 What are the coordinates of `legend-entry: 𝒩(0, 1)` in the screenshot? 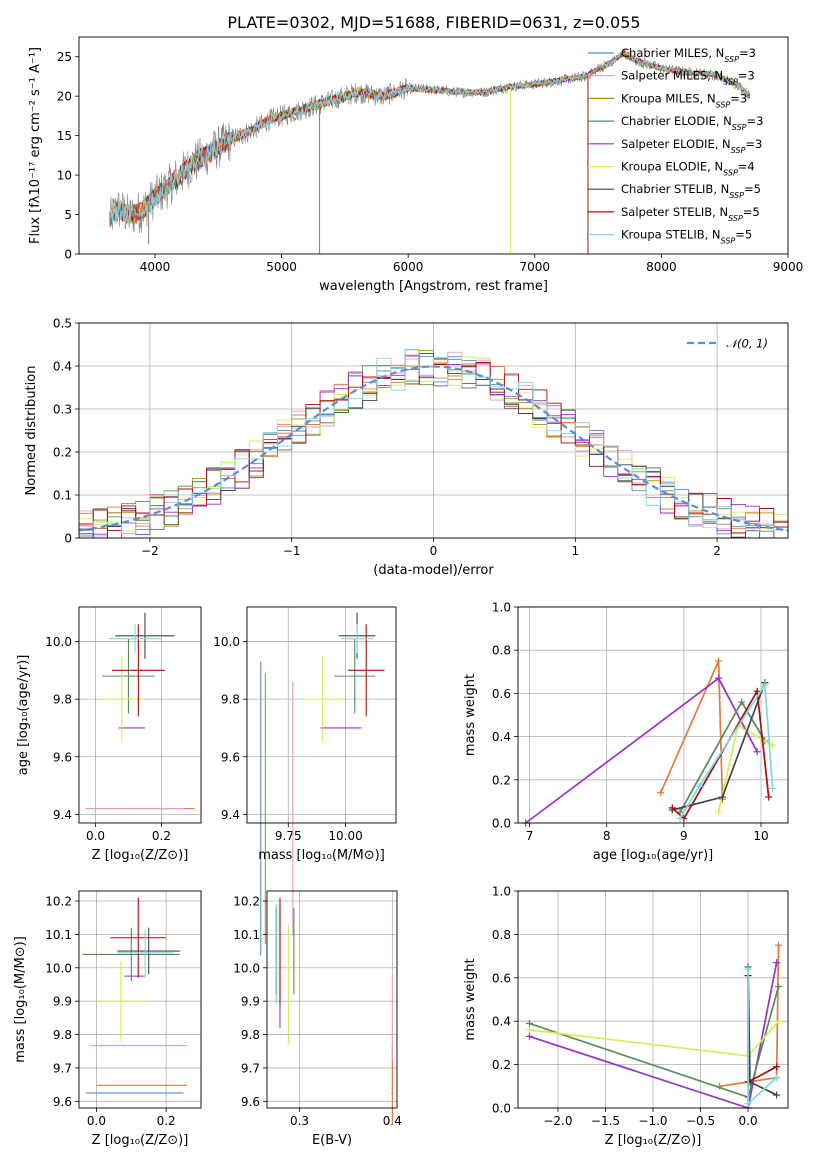 It's located at (747, 344).